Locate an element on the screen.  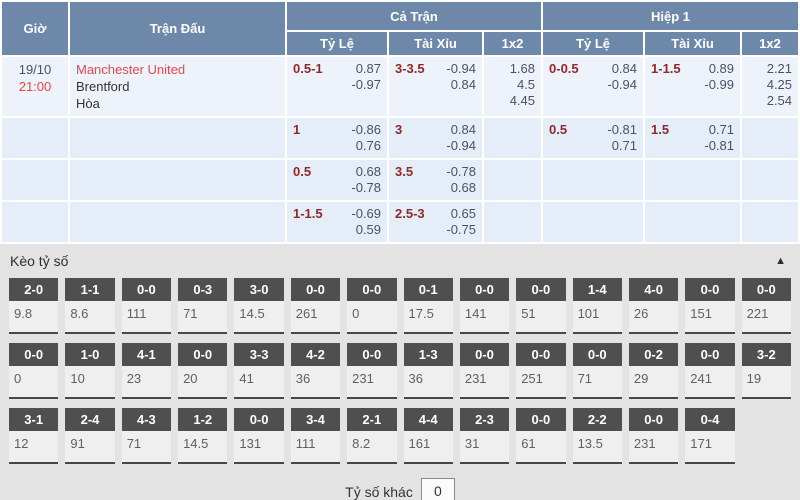
score-odds-value: 251 is located at coordinates (541, 382).